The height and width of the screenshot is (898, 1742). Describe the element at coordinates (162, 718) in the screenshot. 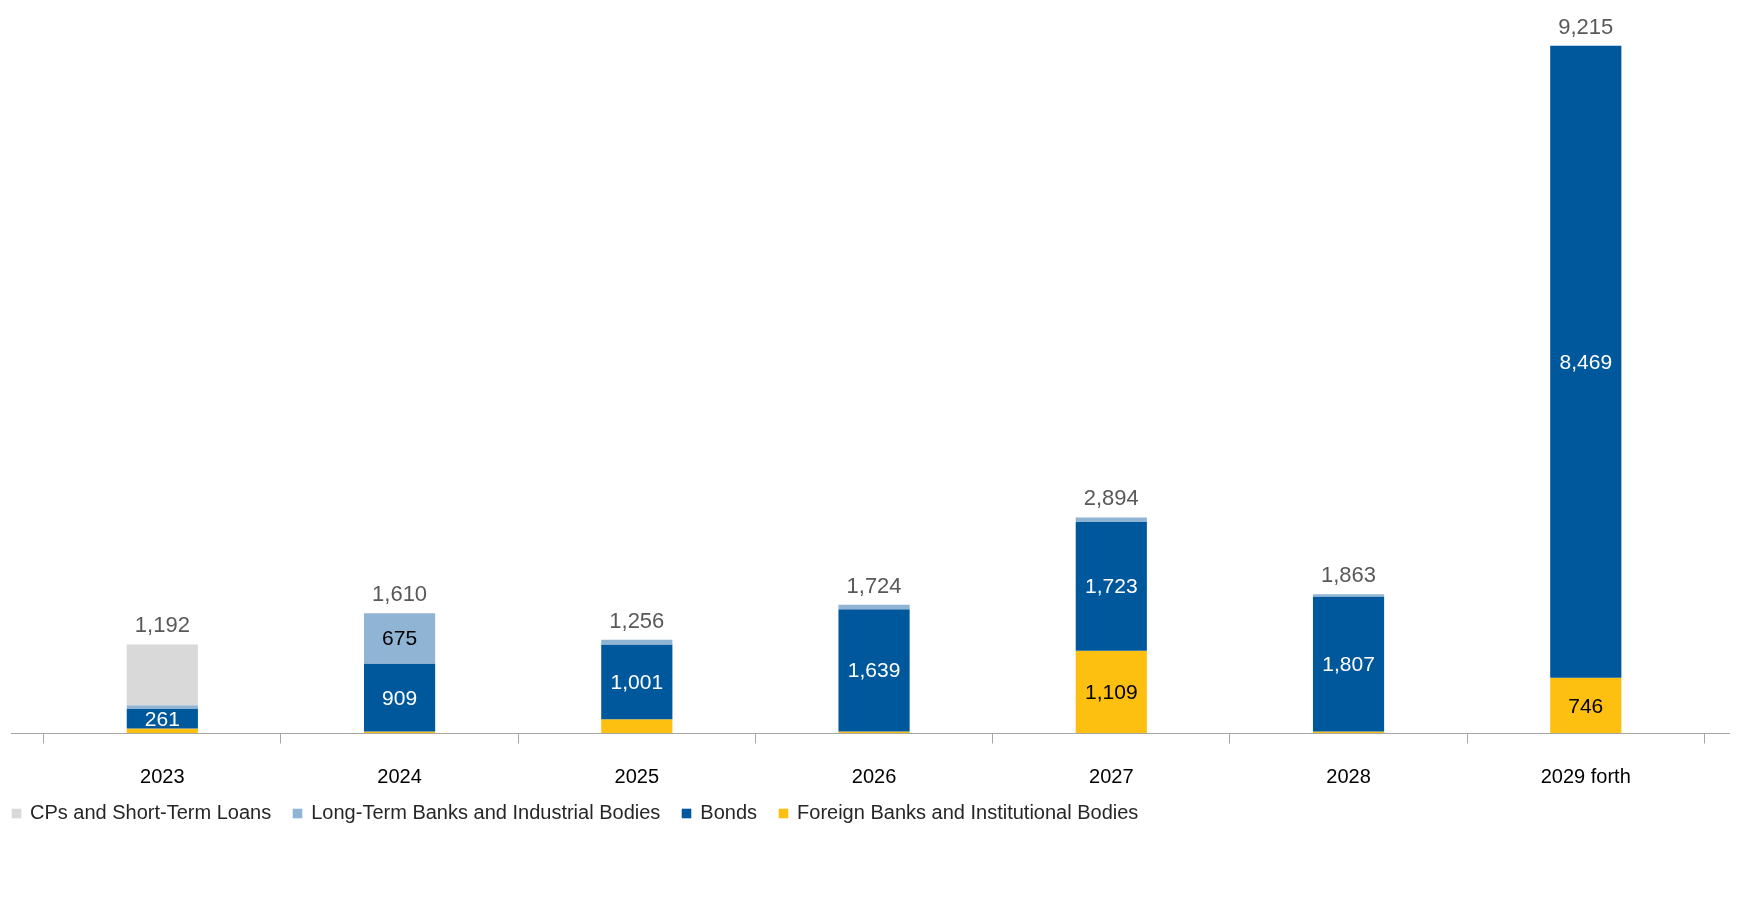

I see `data-label: 261` at that location.